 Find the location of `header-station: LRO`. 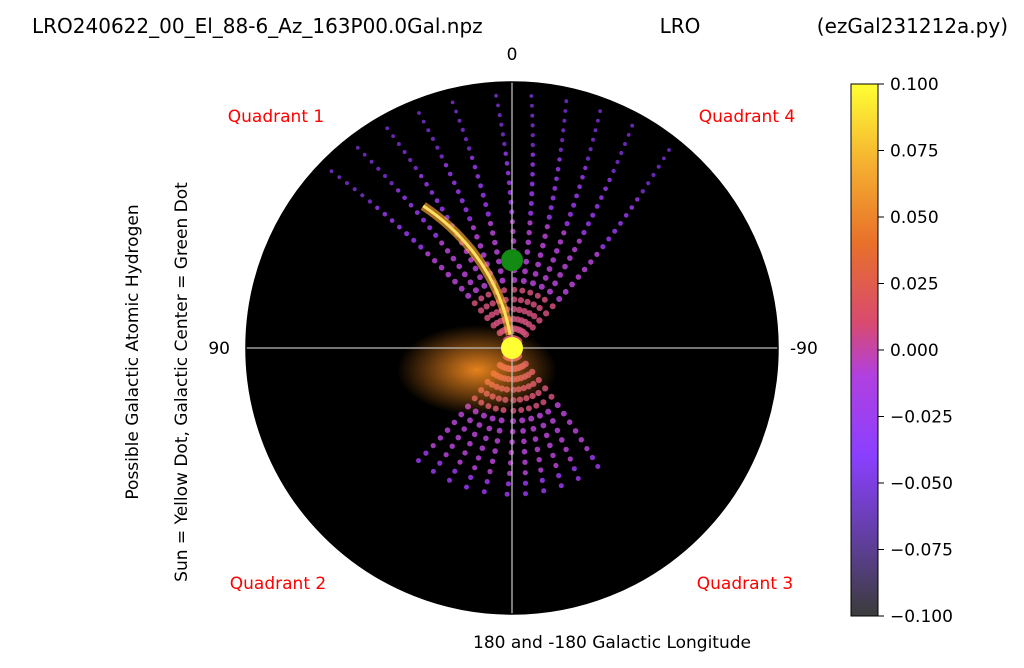

header-station: LRO is located at coordinates (680, 26).